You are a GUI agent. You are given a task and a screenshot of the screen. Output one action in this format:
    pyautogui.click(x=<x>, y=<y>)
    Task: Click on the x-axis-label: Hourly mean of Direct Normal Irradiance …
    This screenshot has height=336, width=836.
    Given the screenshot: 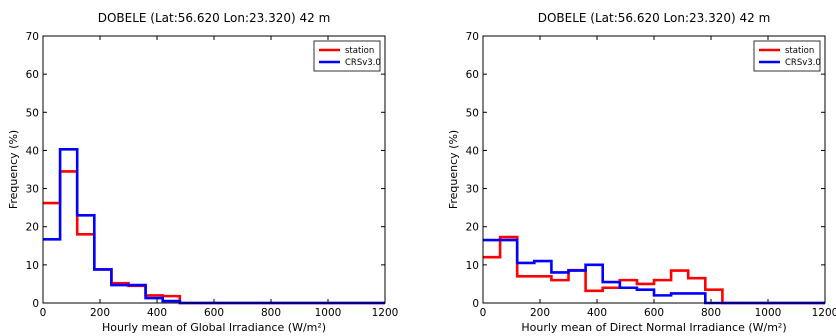 What is the action you would take?
    pyautogui.click(x=653, y=327)
    